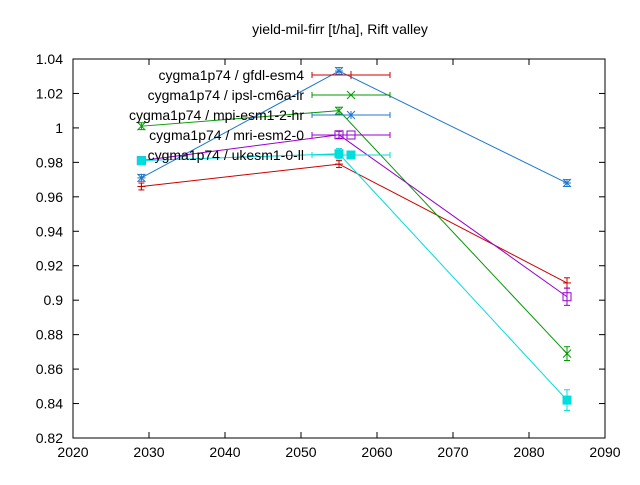 The width and height of the screenshot is (640, 485). What do you see at coordinates (216, 115) in the screenshot?
I see `legend-label: cygma1p74 / mpi-esm1-2-hr` at bounding box center [216, 115].